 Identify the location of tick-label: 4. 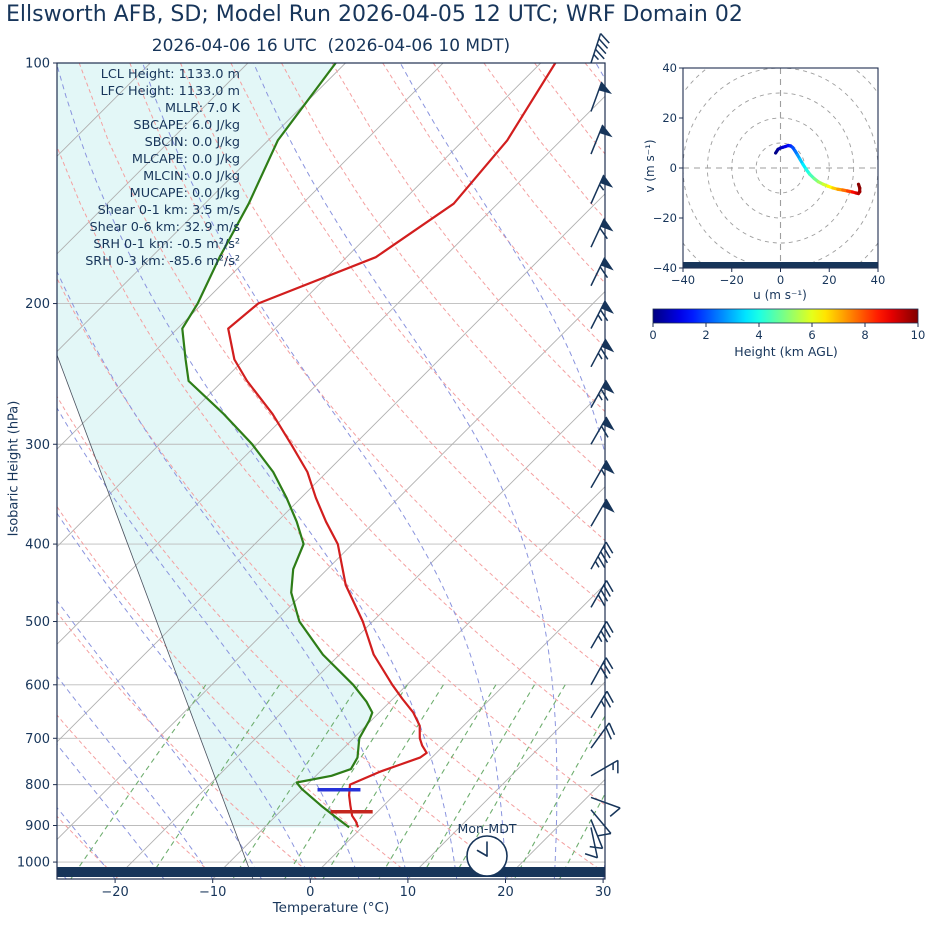
(758, 335).